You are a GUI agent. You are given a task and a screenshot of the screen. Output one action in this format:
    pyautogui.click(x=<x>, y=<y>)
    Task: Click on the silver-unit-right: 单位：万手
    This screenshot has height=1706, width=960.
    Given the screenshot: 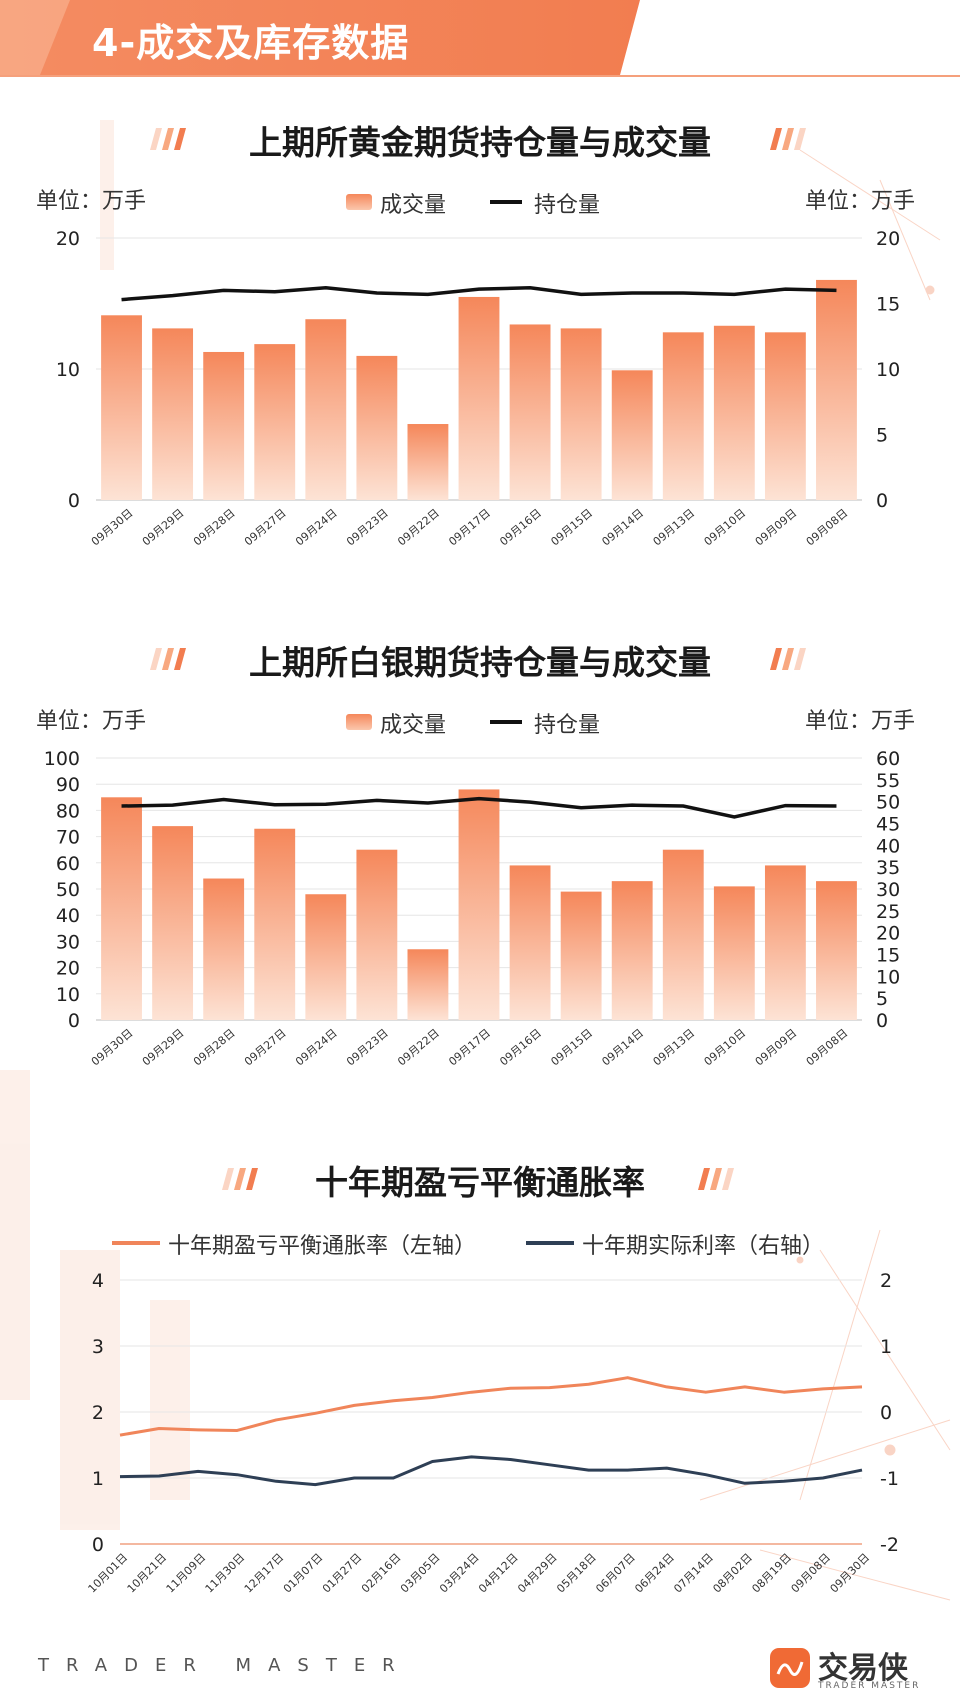 What is the action you would take?
    pyautogui.click(x=860, y=721)
    